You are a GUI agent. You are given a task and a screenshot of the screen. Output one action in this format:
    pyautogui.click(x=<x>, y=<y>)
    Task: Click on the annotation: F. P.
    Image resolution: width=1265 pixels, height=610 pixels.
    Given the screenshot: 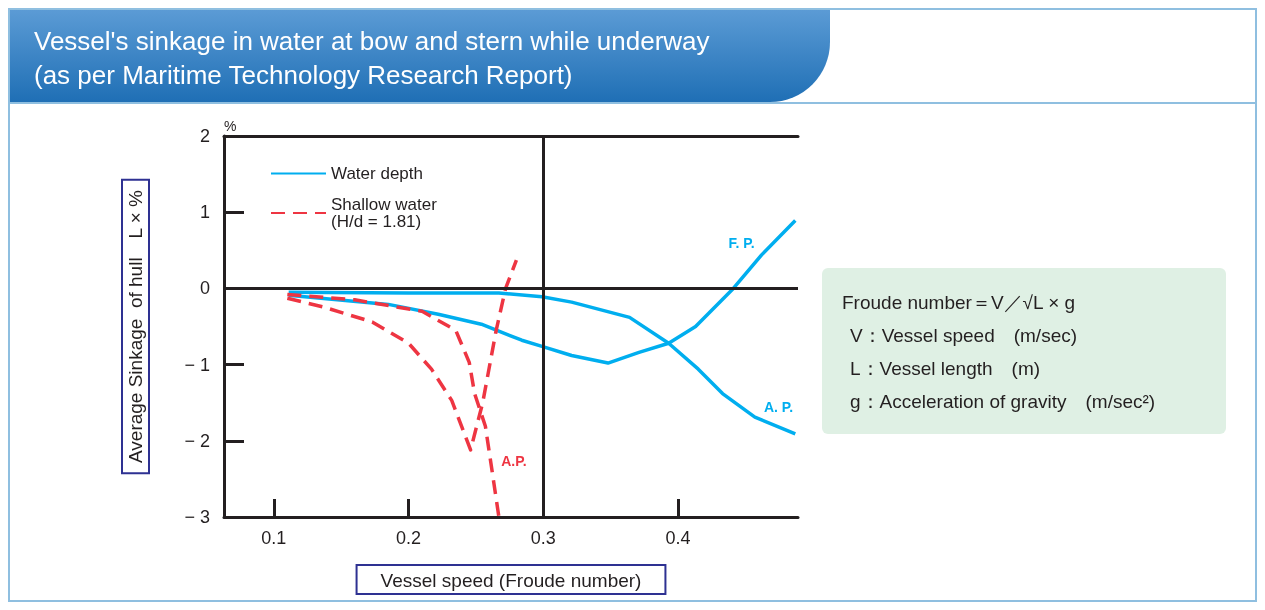 What is the action you would take?
    pyautogui.click(x=741, y=242)
    